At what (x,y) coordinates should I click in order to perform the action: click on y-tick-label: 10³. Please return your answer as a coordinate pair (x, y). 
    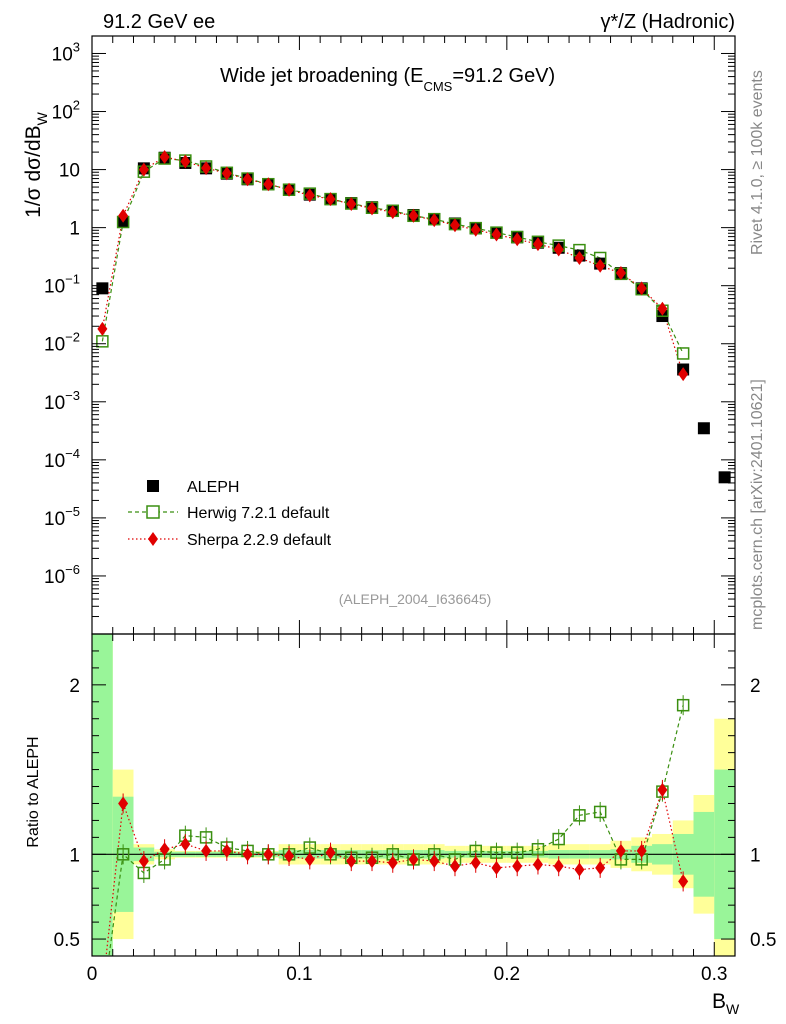
    Looking at the image, I should click on (66, 52).